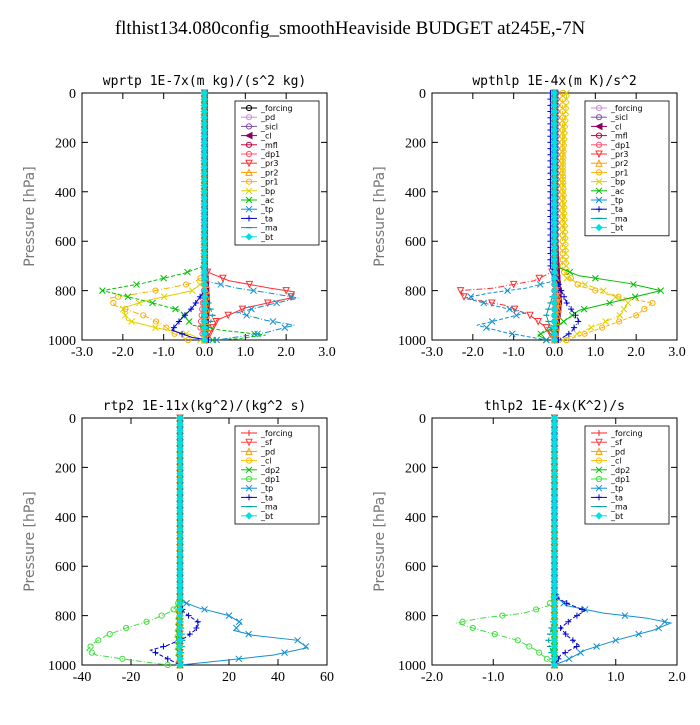 The width and height of the screenshot is (700, 725). Describe the element at coordinates (180, 665) in the screenshot. I see `chart-3-series-bt-point` at that location.